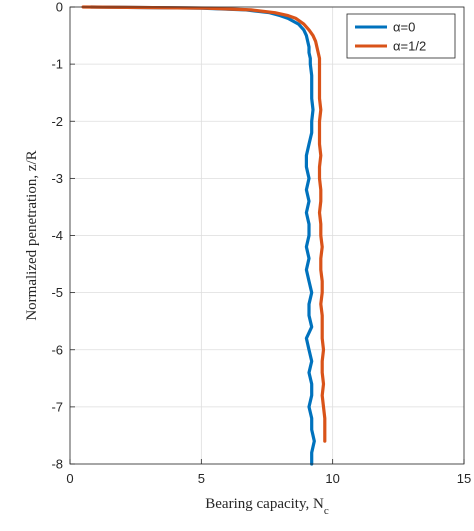 The image size is (474, 531). I want to click on legend-label-alpha-half: α=1/2, so click(409, 46).